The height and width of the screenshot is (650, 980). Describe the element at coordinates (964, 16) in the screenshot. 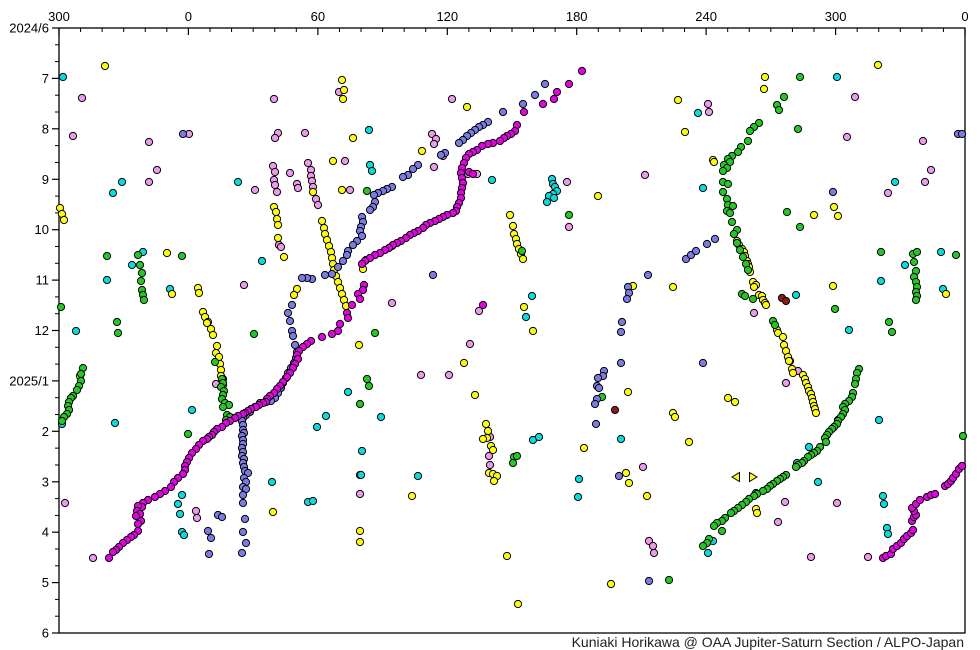

I see `x-tick-label: 0` at that location.